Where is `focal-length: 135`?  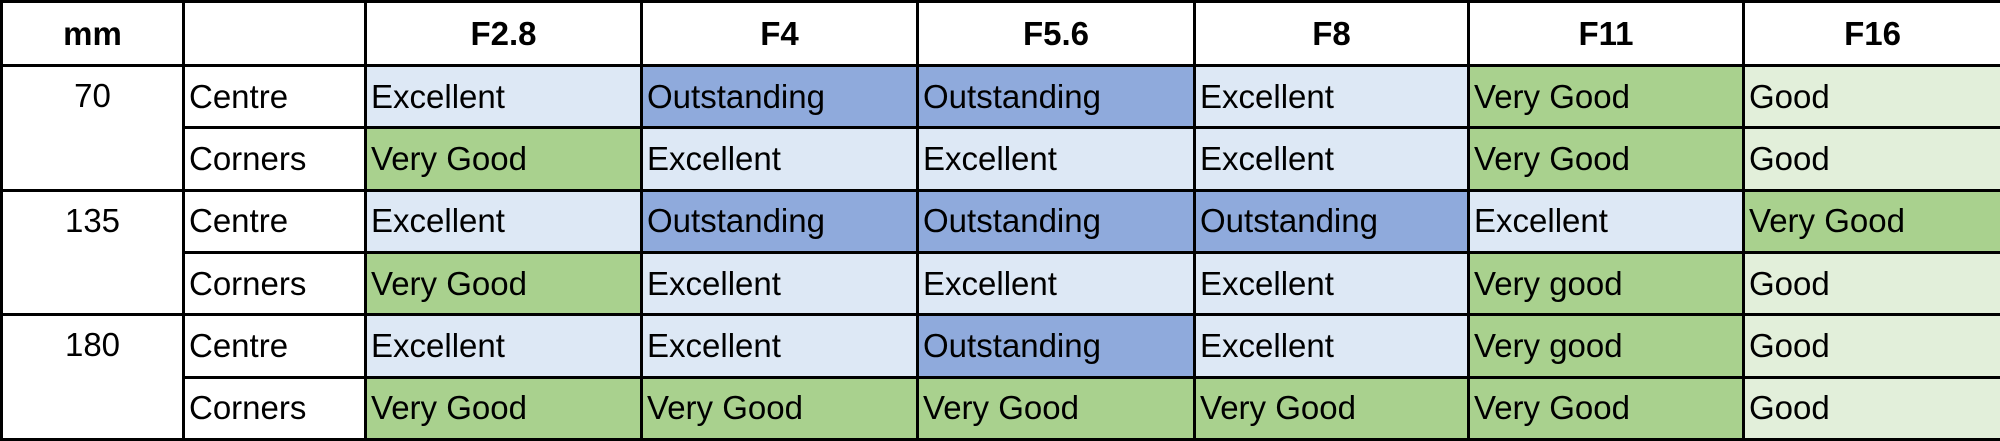 focal-length: 135 is located at coordinates (92, 252).